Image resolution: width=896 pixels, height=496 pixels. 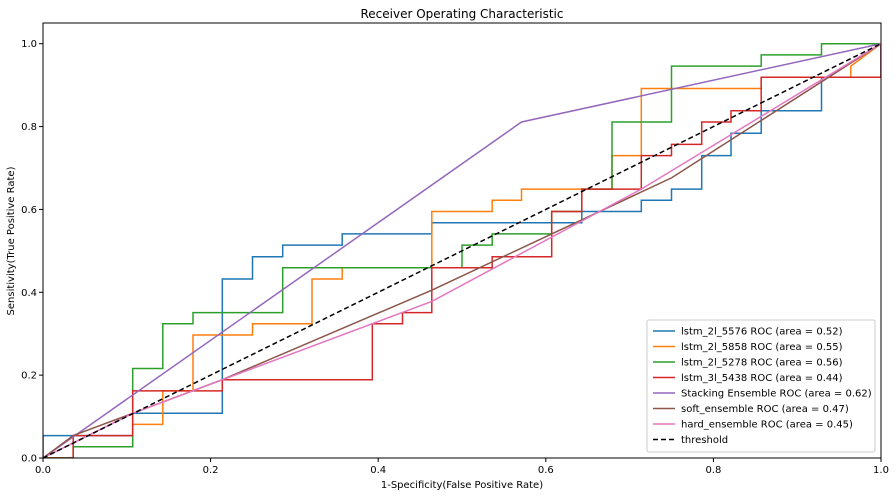 I want to click on legend-label: threshold, so click(x=704, y=440).